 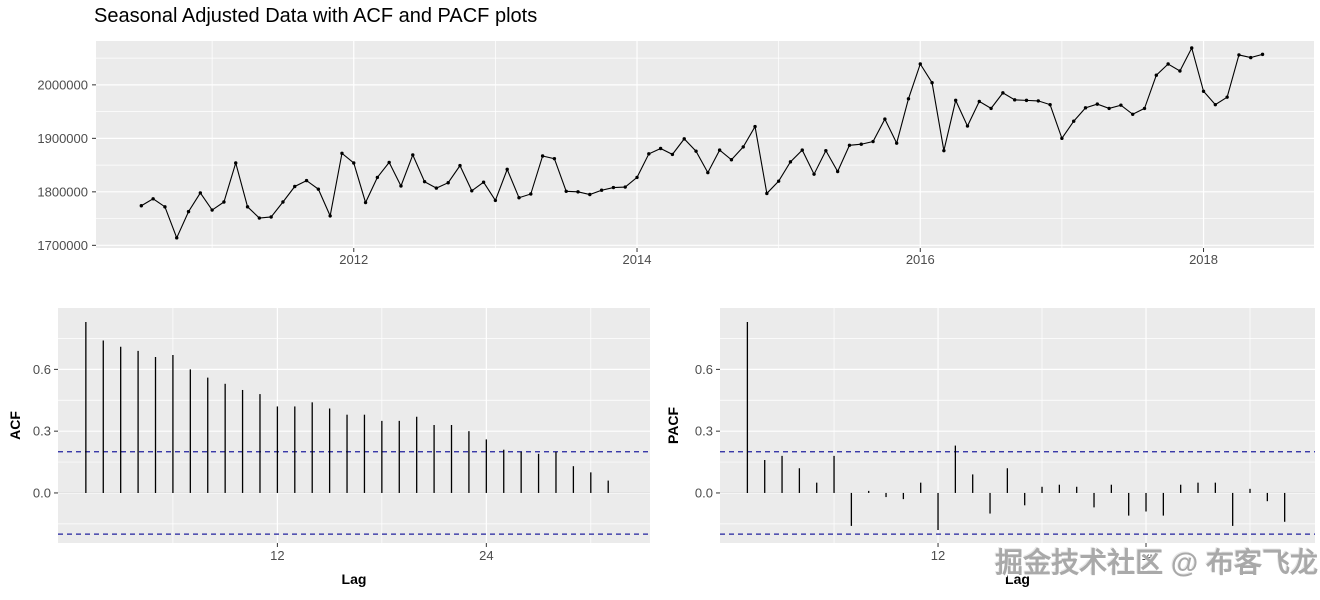 I want to click on svg-text: 1900000, so click(x=62, y=138).